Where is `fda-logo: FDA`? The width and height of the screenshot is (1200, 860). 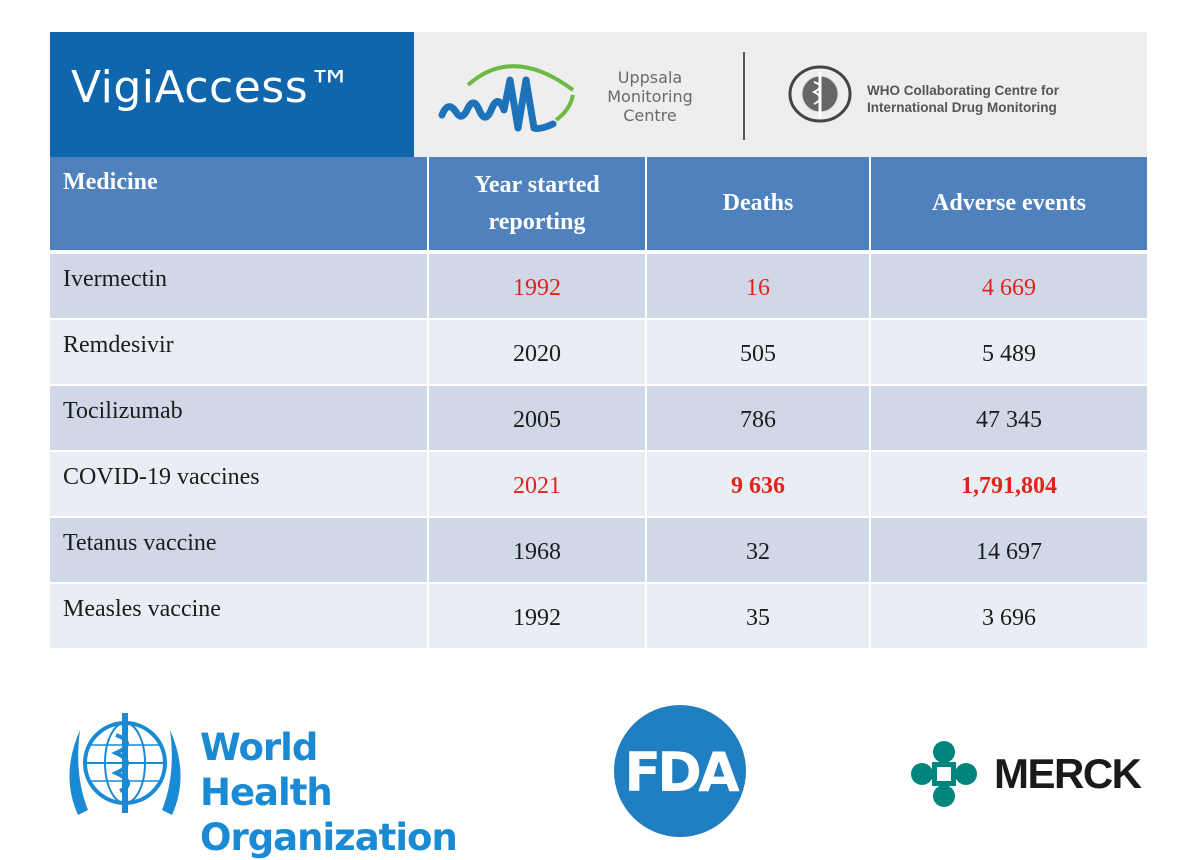
fda-logo: FDA is located at coordinates (680, 771).